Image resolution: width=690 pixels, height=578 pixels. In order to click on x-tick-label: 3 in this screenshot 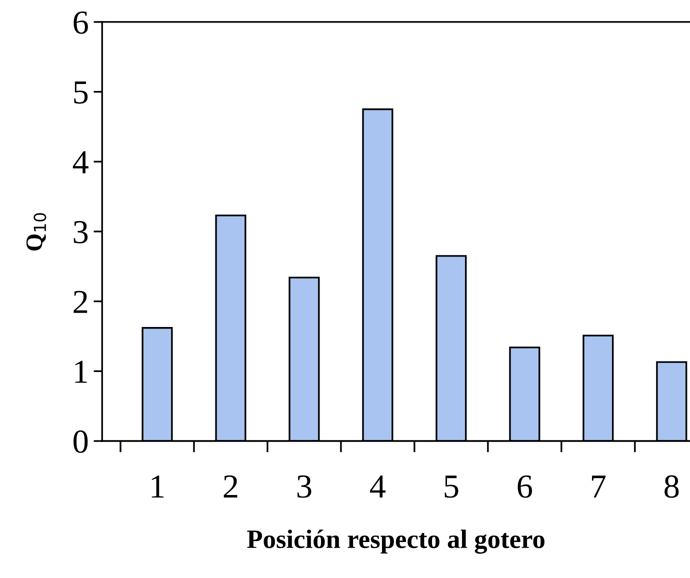, I will do `click(304, 486)`.